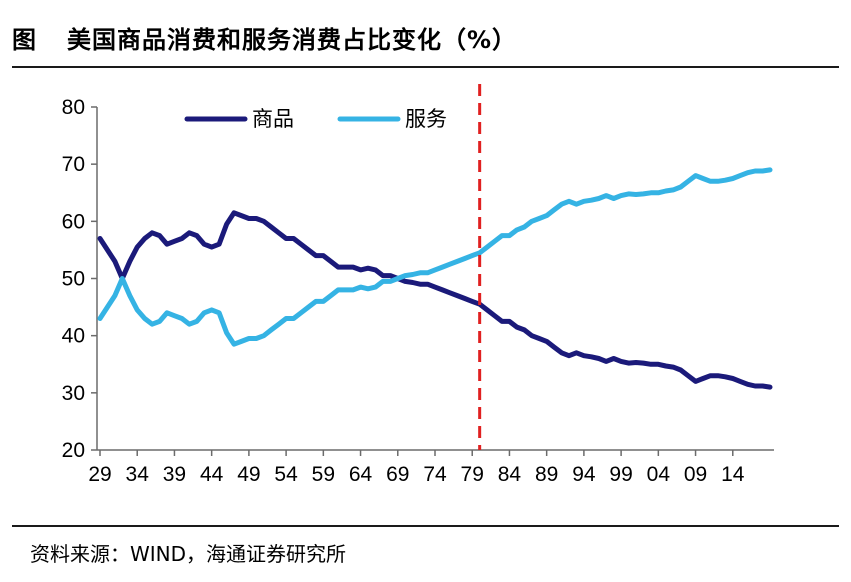  What do you see at coordinates (248, 474) in the screenshot?
I see `x-tick-label: 49` at bounding box center [248, 474].